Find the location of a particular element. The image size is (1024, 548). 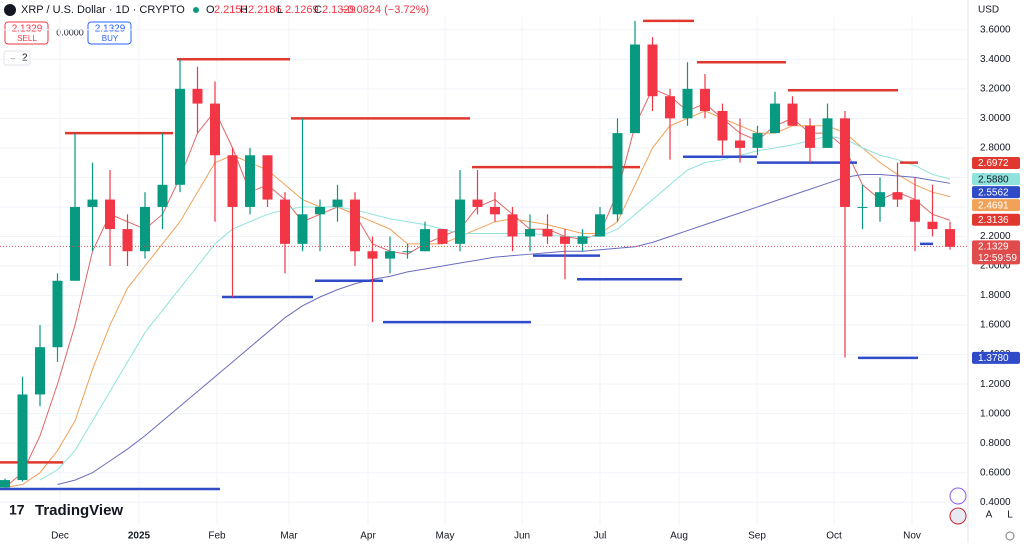

brand: TradingView is located at coordinates (79, 510).